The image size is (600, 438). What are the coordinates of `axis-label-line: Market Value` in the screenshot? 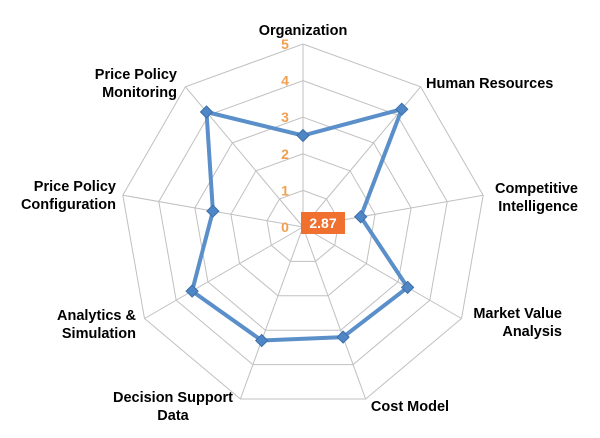 It's located at (517, 314).